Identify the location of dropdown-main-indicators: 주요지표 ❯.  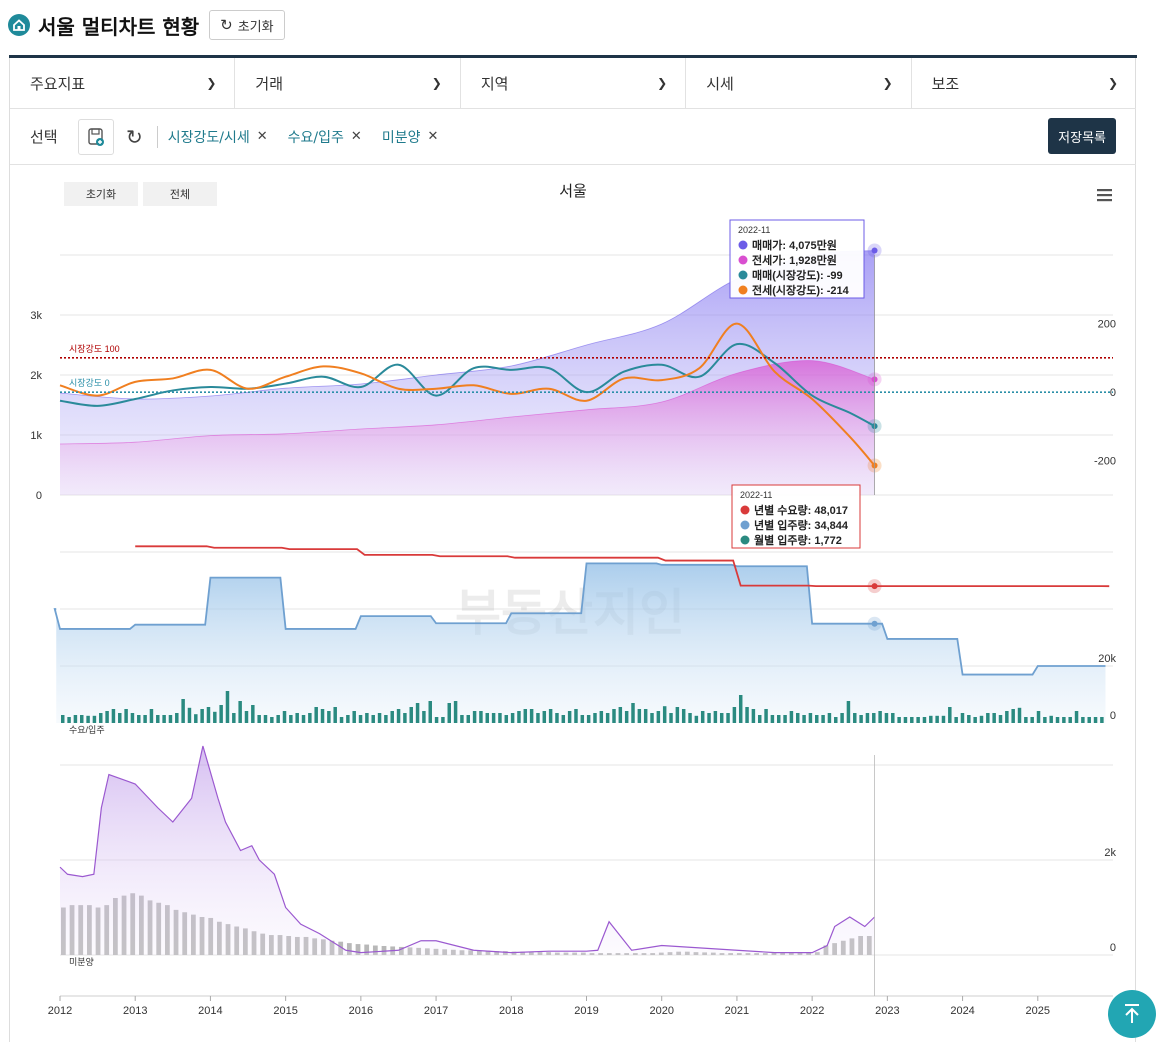
(123, 83).